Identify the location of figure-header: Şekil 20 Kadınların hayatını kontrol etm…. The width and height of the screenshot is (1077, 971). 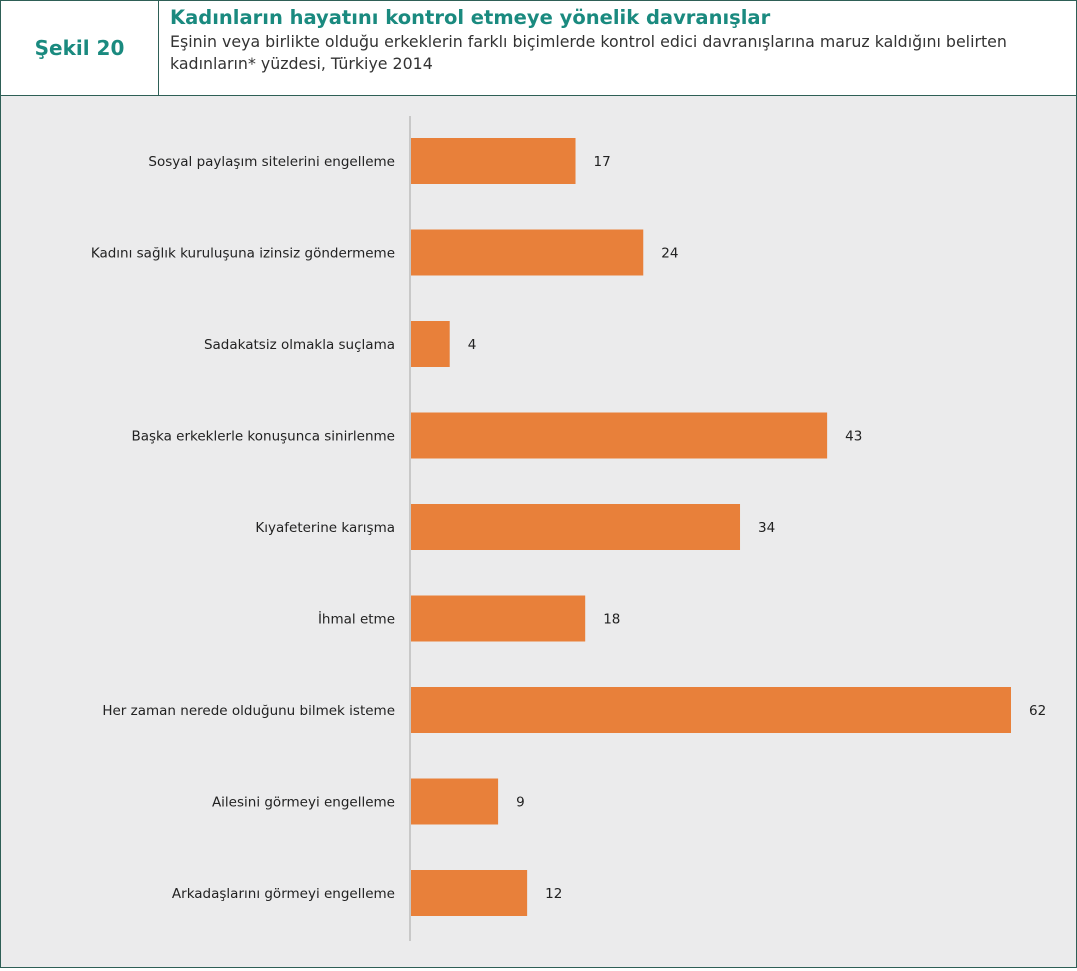
(538, 48).